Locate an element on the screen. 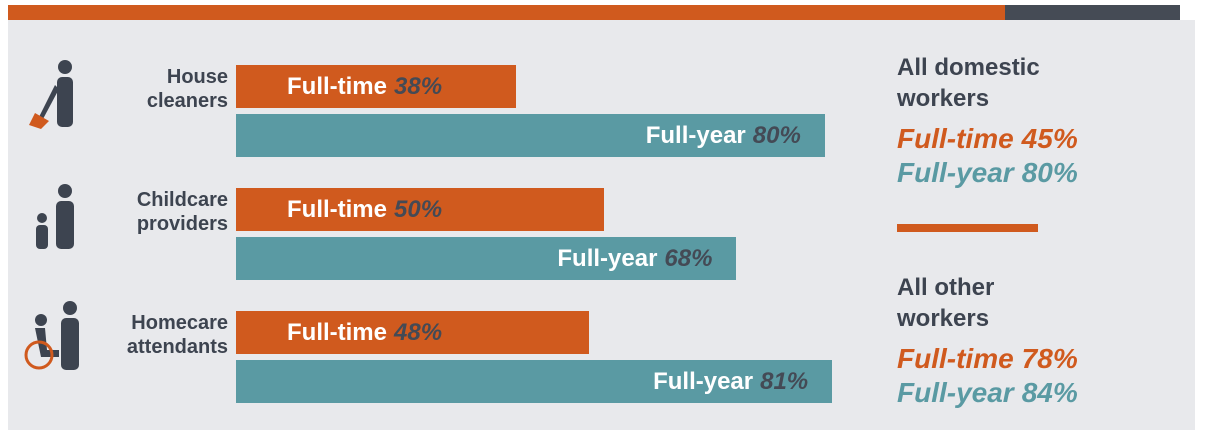  summary-label: All domestic workers is located at coordinates (968, 83).